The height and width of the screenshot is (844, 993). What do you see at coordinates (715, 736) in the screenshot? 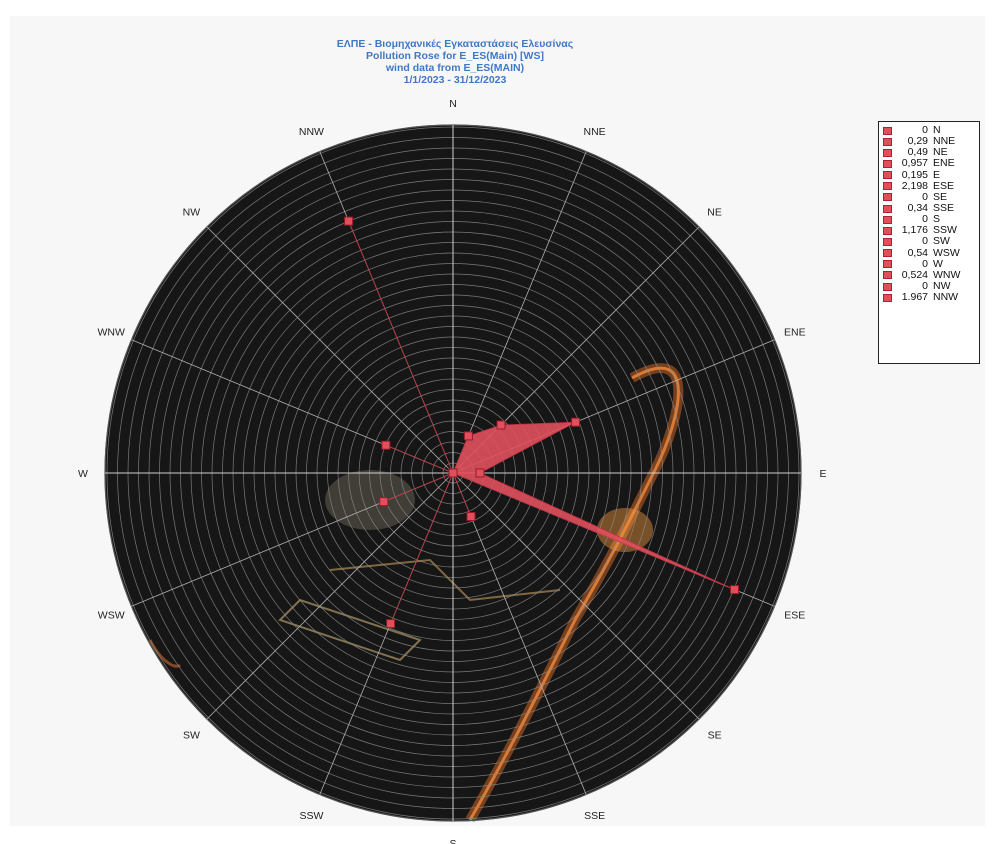
I see `direction-label-se: SE` at bounding box center [715, 736].